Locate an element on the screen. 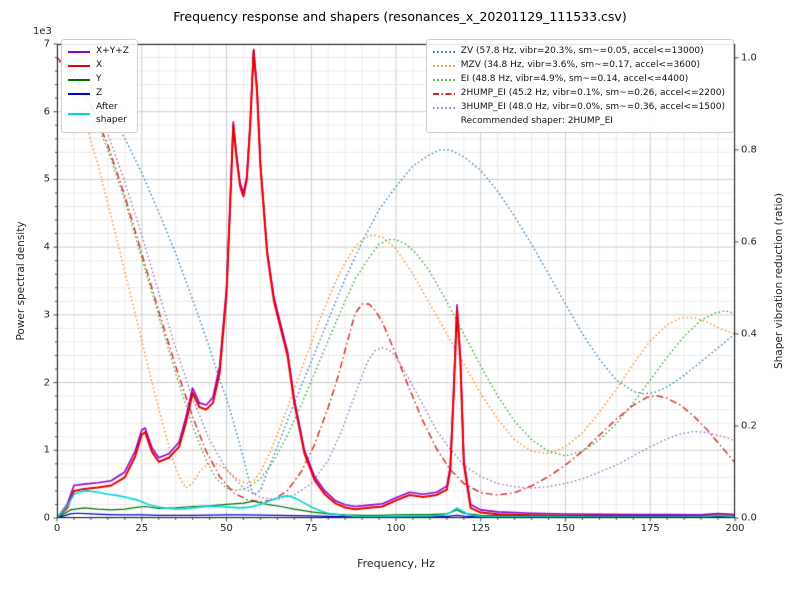  left-y-axis-label: Power spectral density is located at coordinates (21, 281).